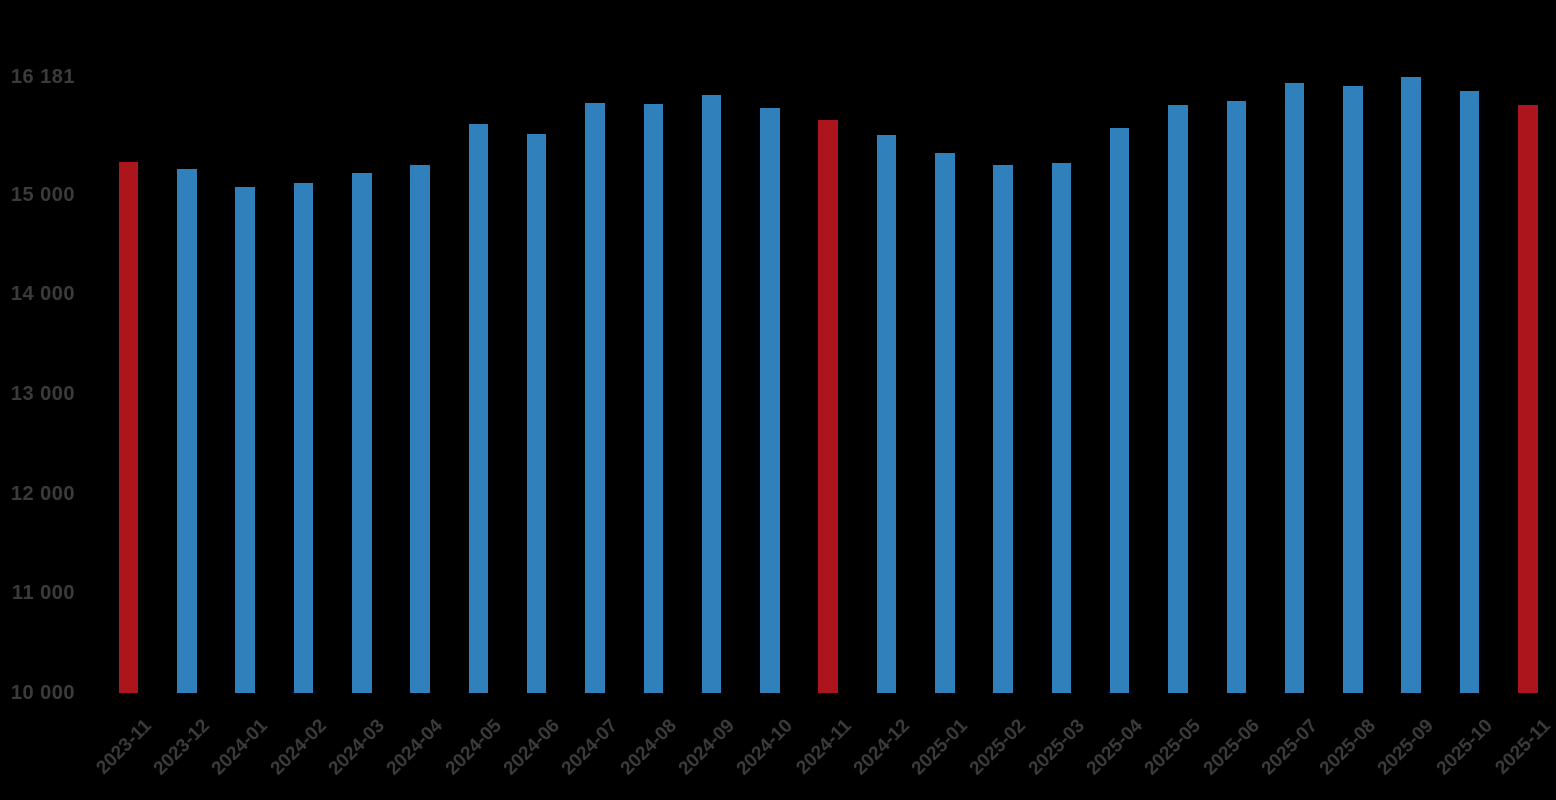 Image resolution: width=1556 pixels, height=800 pixels. Describe the element at coordinates (1231, 747) in the screenshot. I see `x-tick-label: 2025-06` at that location.